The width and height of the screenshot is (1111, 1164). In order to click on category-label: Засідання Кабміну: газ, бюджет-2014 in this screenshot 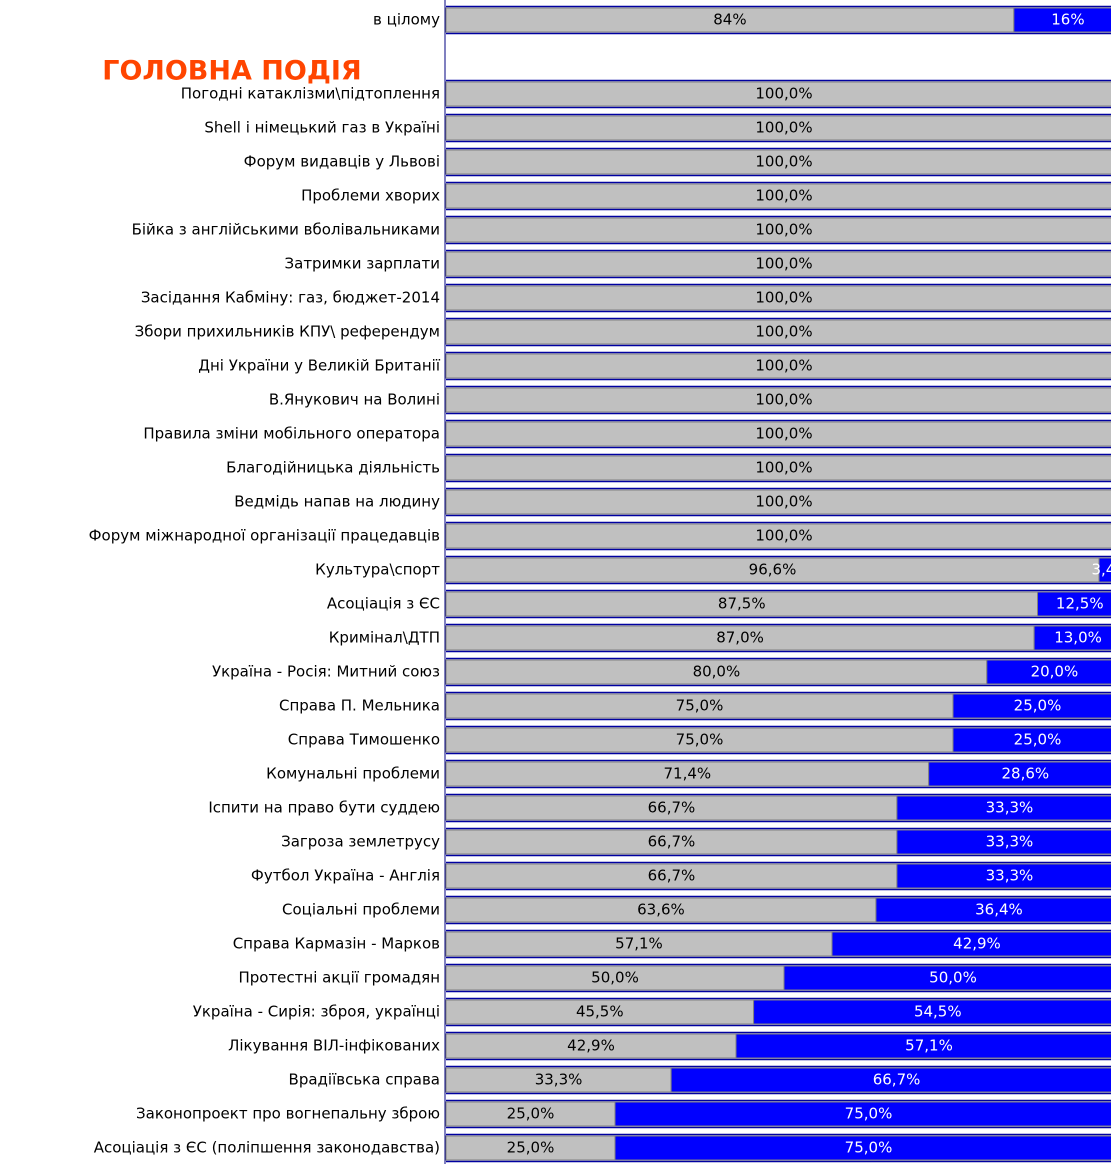, I will do `click(290, 298)`.